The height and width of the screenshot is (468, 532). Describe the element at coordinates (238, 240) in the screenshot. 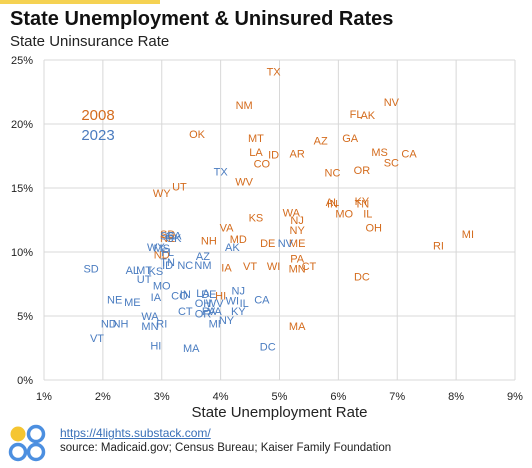

I see `data-point-2008-md: MD` at that location.